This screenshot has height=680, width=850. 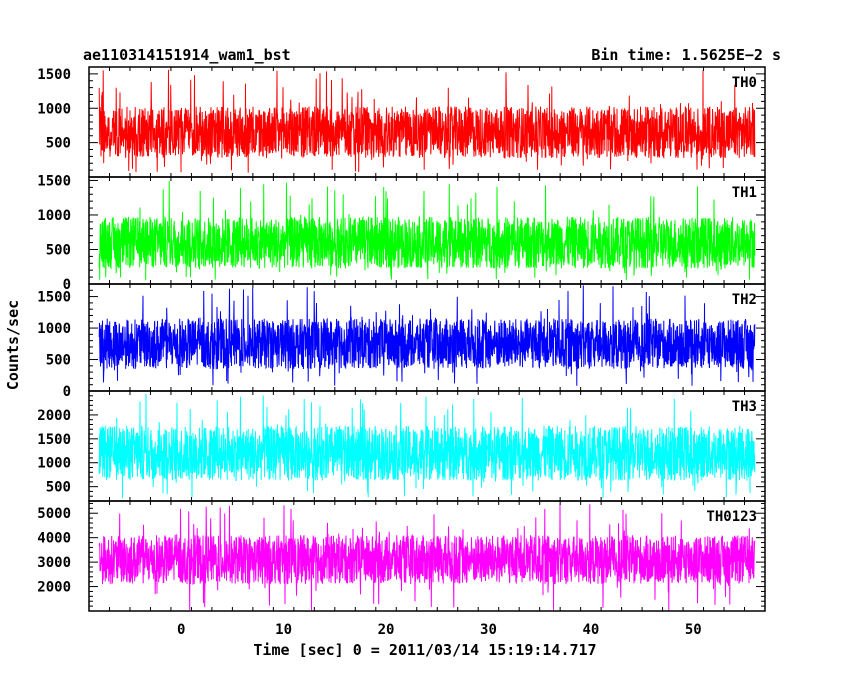 I want to click on x-axis-label: Time [sec] 0 = 2011/03/14 15:19:14.717, so click(x=424, y=650).